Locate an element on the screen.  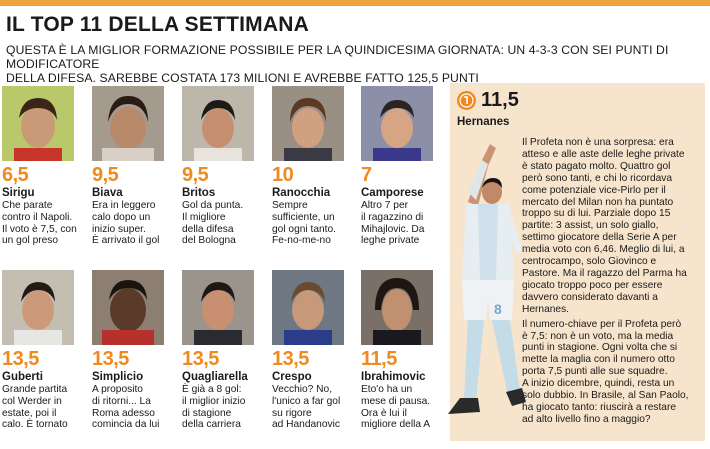
svg-text: 8 is located at coordinates (498, 309).